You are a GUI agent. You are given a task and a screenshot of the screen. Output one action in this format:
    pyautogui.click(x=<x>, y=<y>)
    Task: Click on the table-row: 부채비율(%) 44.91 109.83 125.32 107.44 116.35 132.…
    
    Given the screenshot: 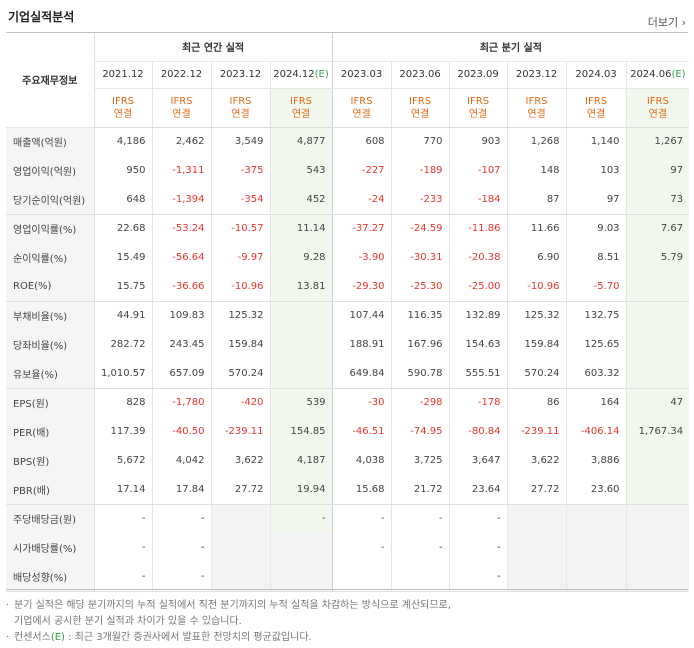 What is the action you would take?
    pyautogui.click(x=348, y=315)
    